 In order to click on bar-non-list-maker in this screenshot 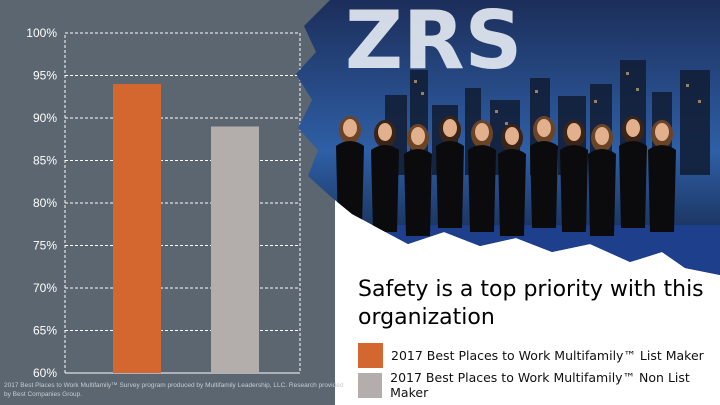, I will do `click(235, 249)`.